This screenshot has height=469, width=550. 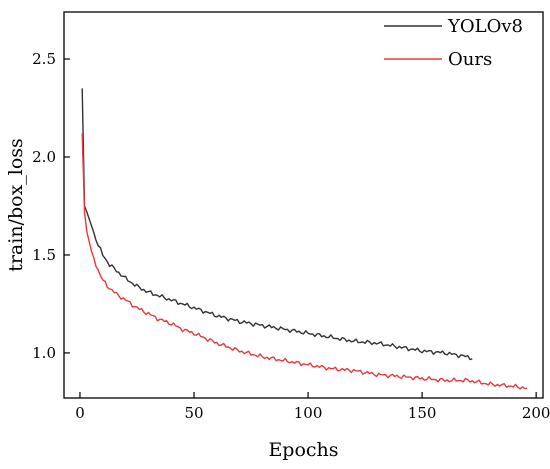 What do you see at coordinates (44, 157) in the screenshot?
I see `y-tick-label: 2.0` at bounding box center [44, 157].